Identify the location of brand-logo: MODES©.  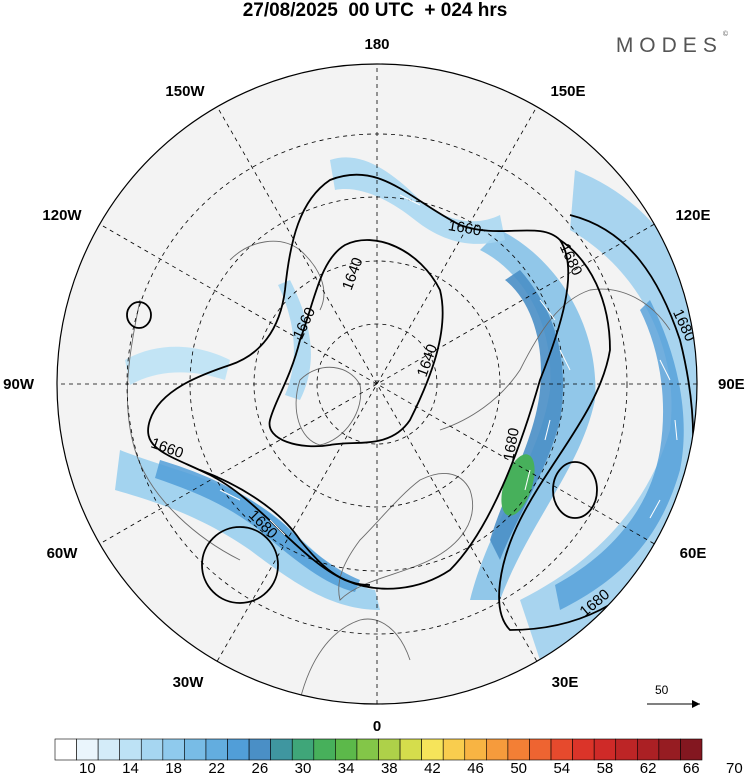
(671, 44).